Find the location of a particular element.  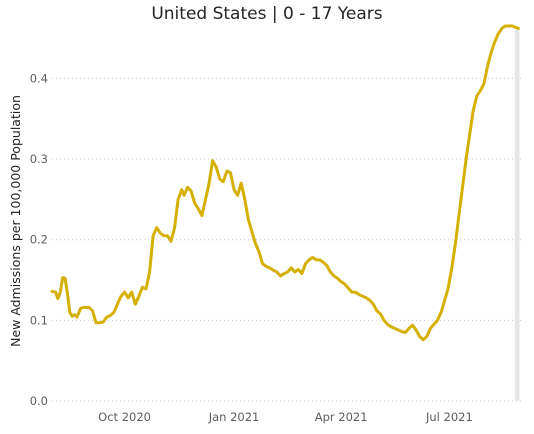

x-tick-label: Apr 2021 is located at coordinates (341, 417).